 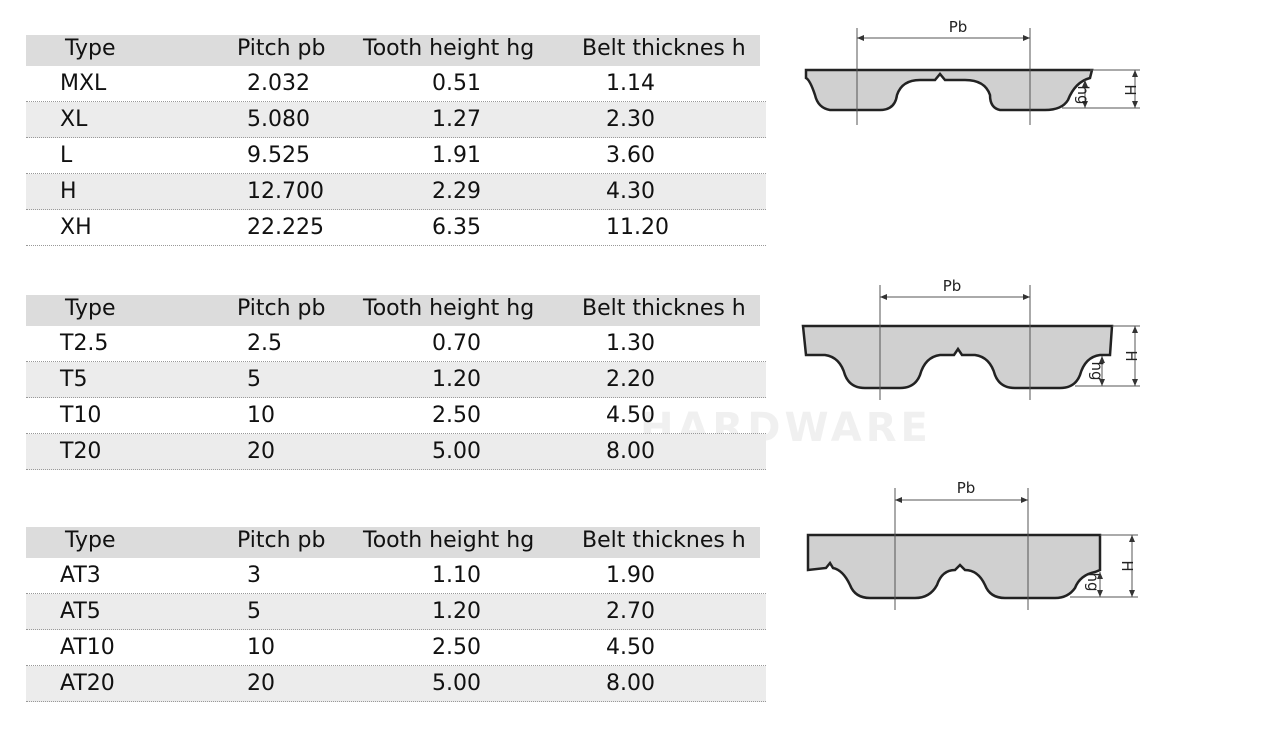 What do you see at coordinates (630, 611) in the screenshot?
I see `table-cell: 2.70` at bounding box center [630, 611].